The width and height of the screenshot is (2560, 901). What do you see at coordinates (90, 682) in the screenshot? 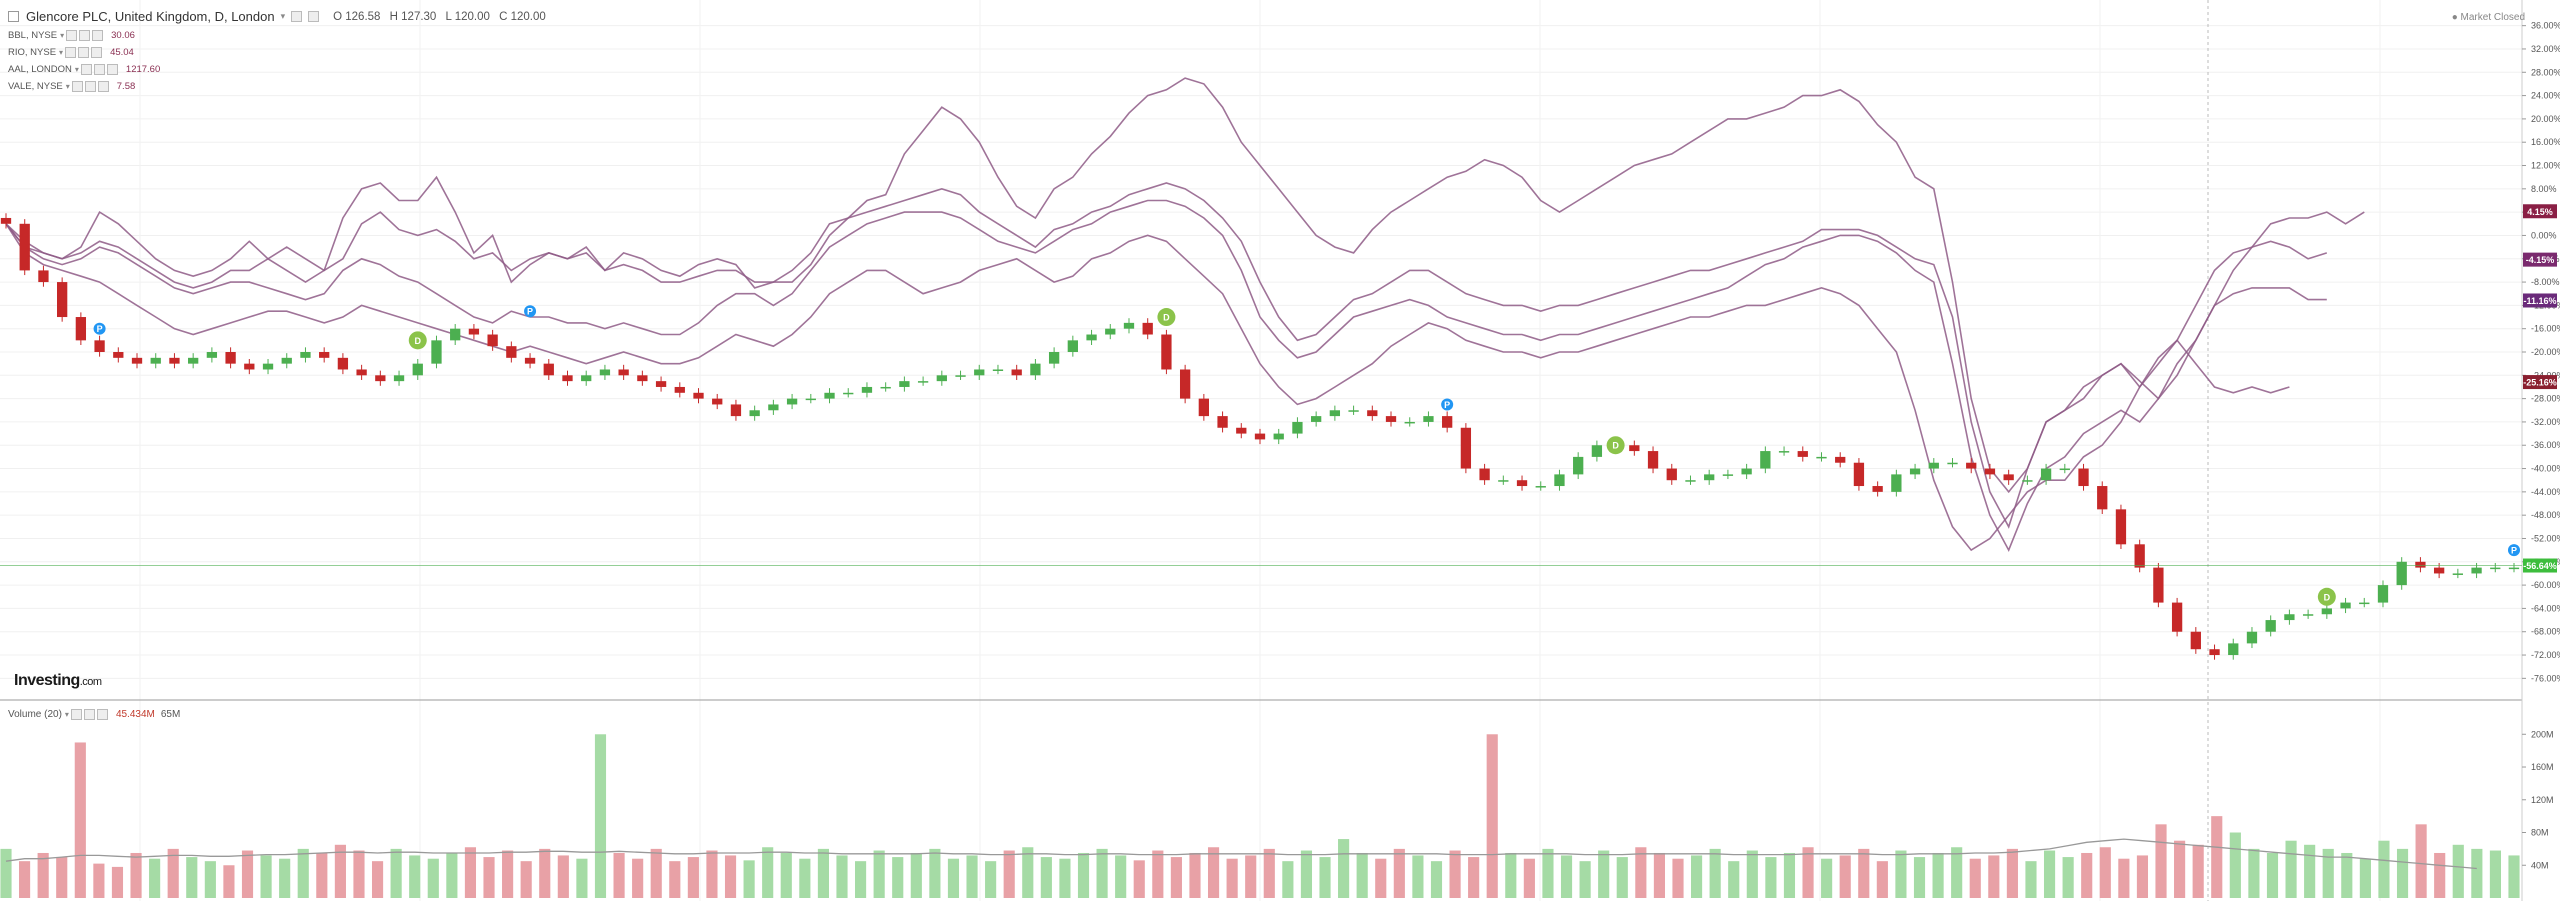
I see `logo-suffix: .com` at bounding box center [90, 682].